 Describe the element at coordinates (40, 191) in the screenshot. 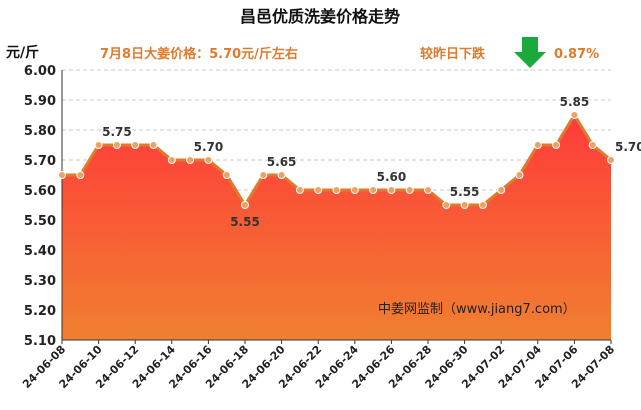

I see `y-tick-label: 5.60` at that location.